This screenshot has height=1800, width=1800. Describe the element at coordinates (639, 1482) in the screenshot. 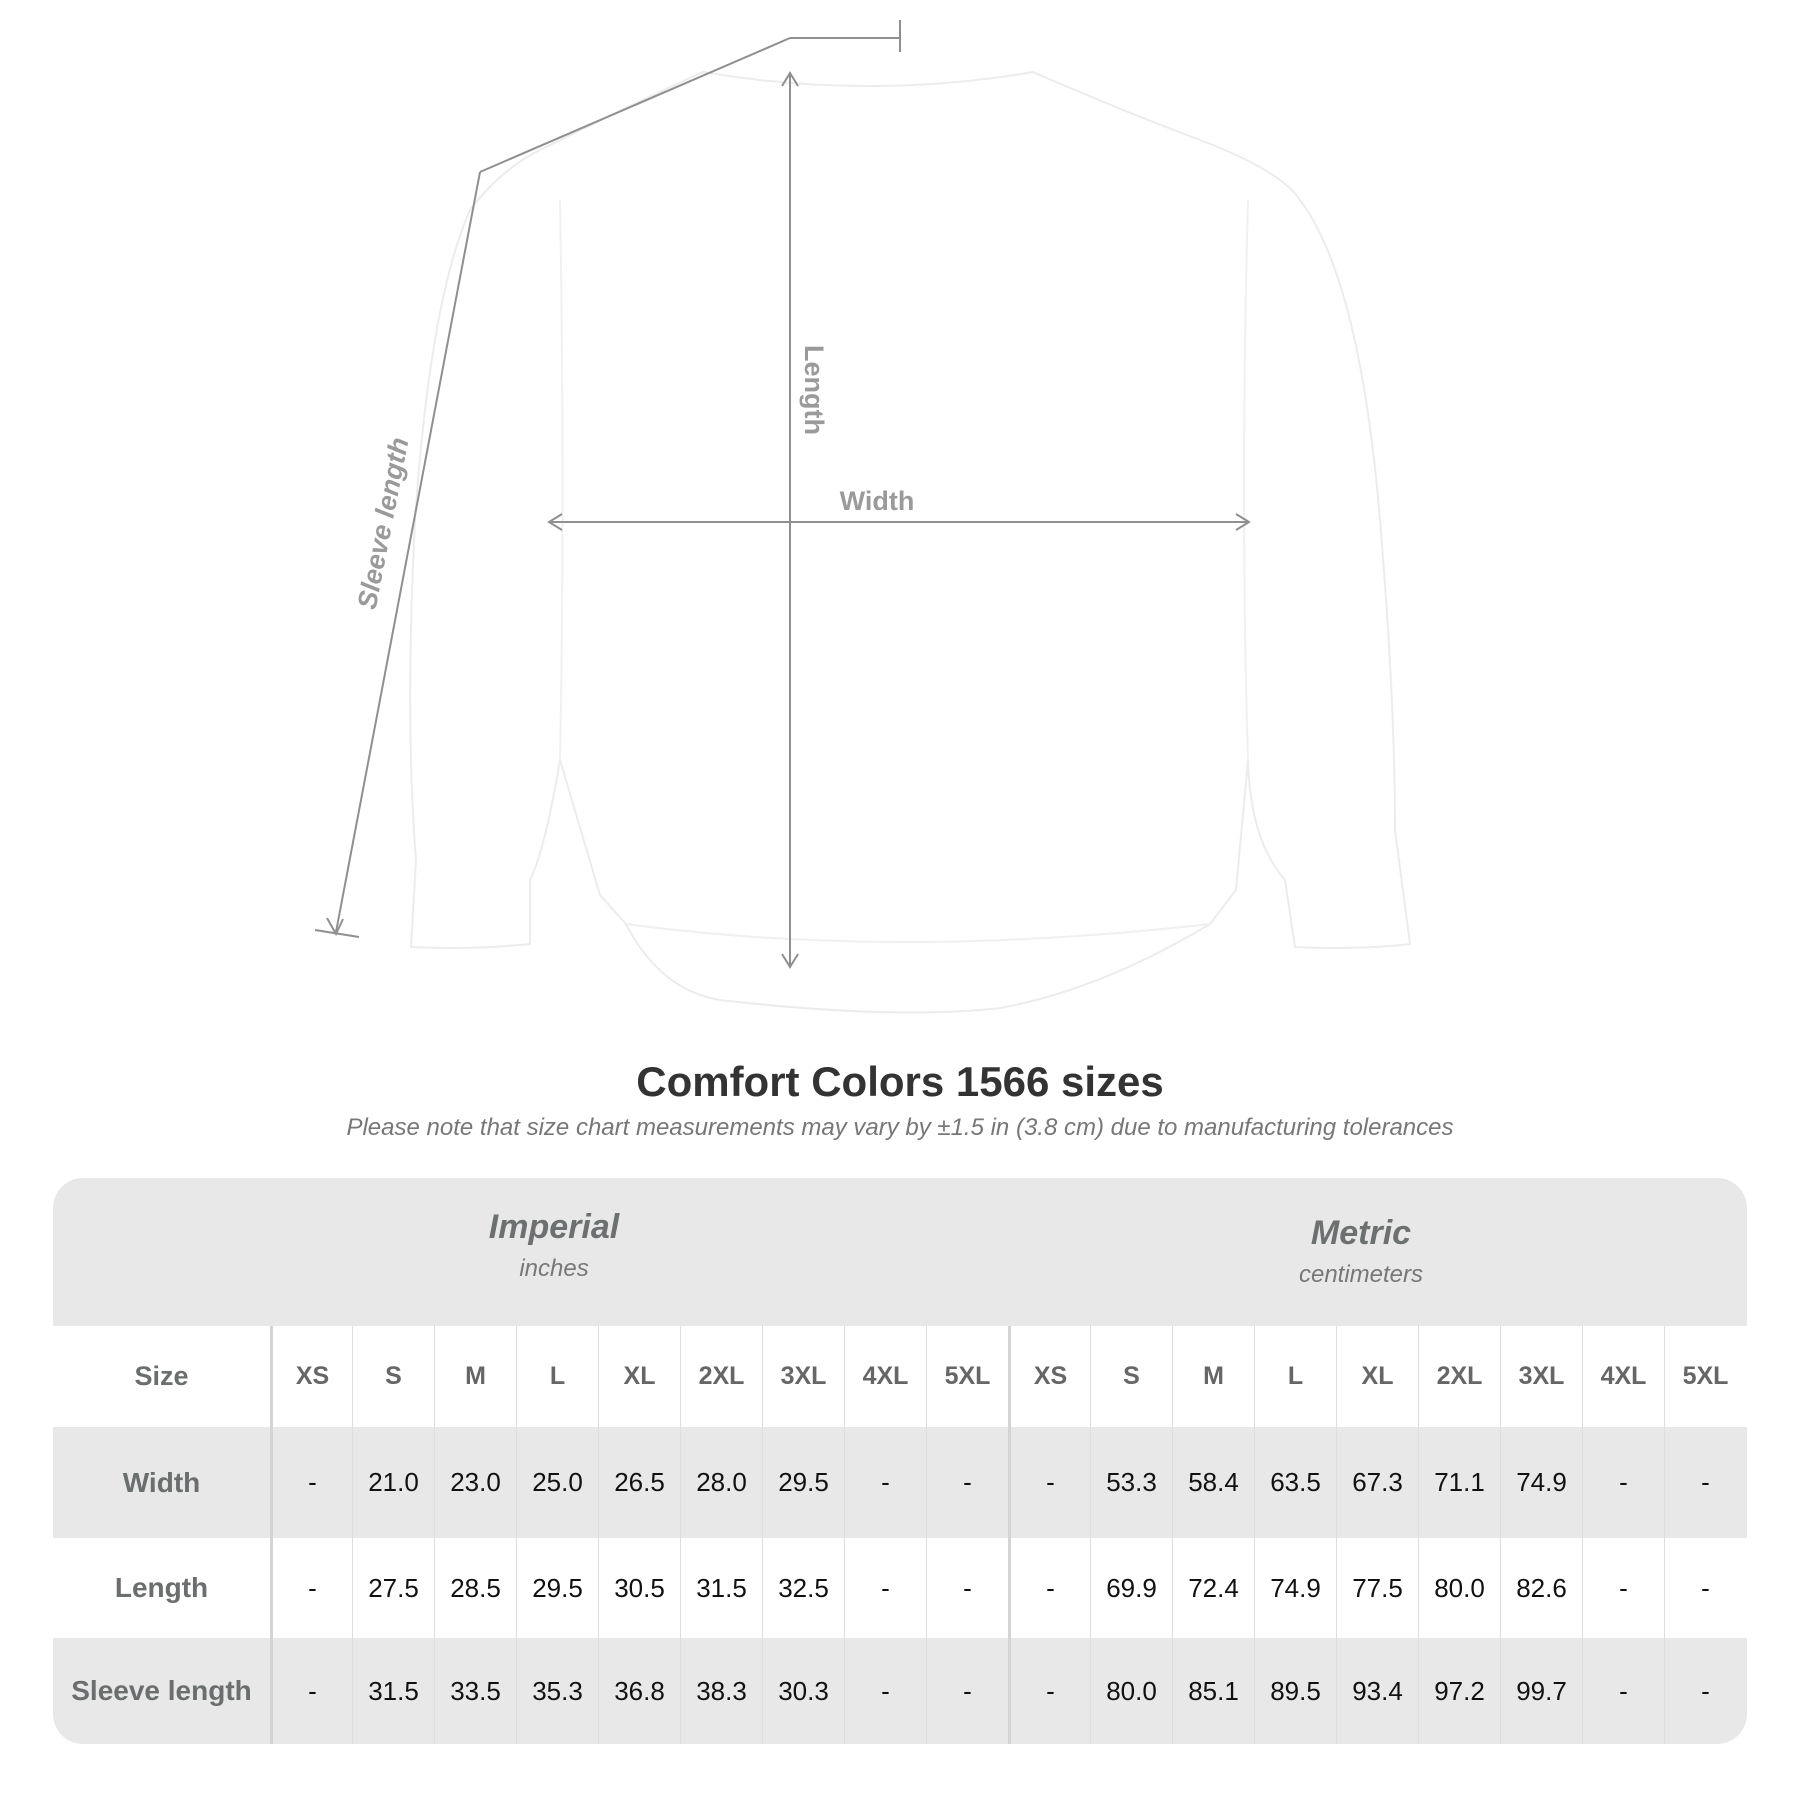

I see `imperial-value-cell: 26.5` at that location.